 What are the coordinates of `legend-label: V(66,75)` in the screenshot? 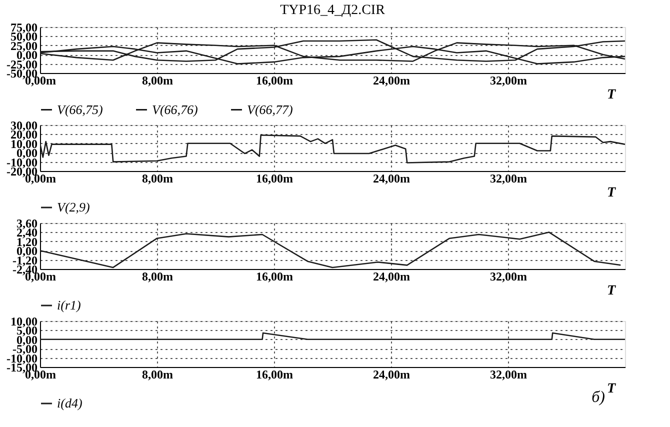 It's located at (80, 109).